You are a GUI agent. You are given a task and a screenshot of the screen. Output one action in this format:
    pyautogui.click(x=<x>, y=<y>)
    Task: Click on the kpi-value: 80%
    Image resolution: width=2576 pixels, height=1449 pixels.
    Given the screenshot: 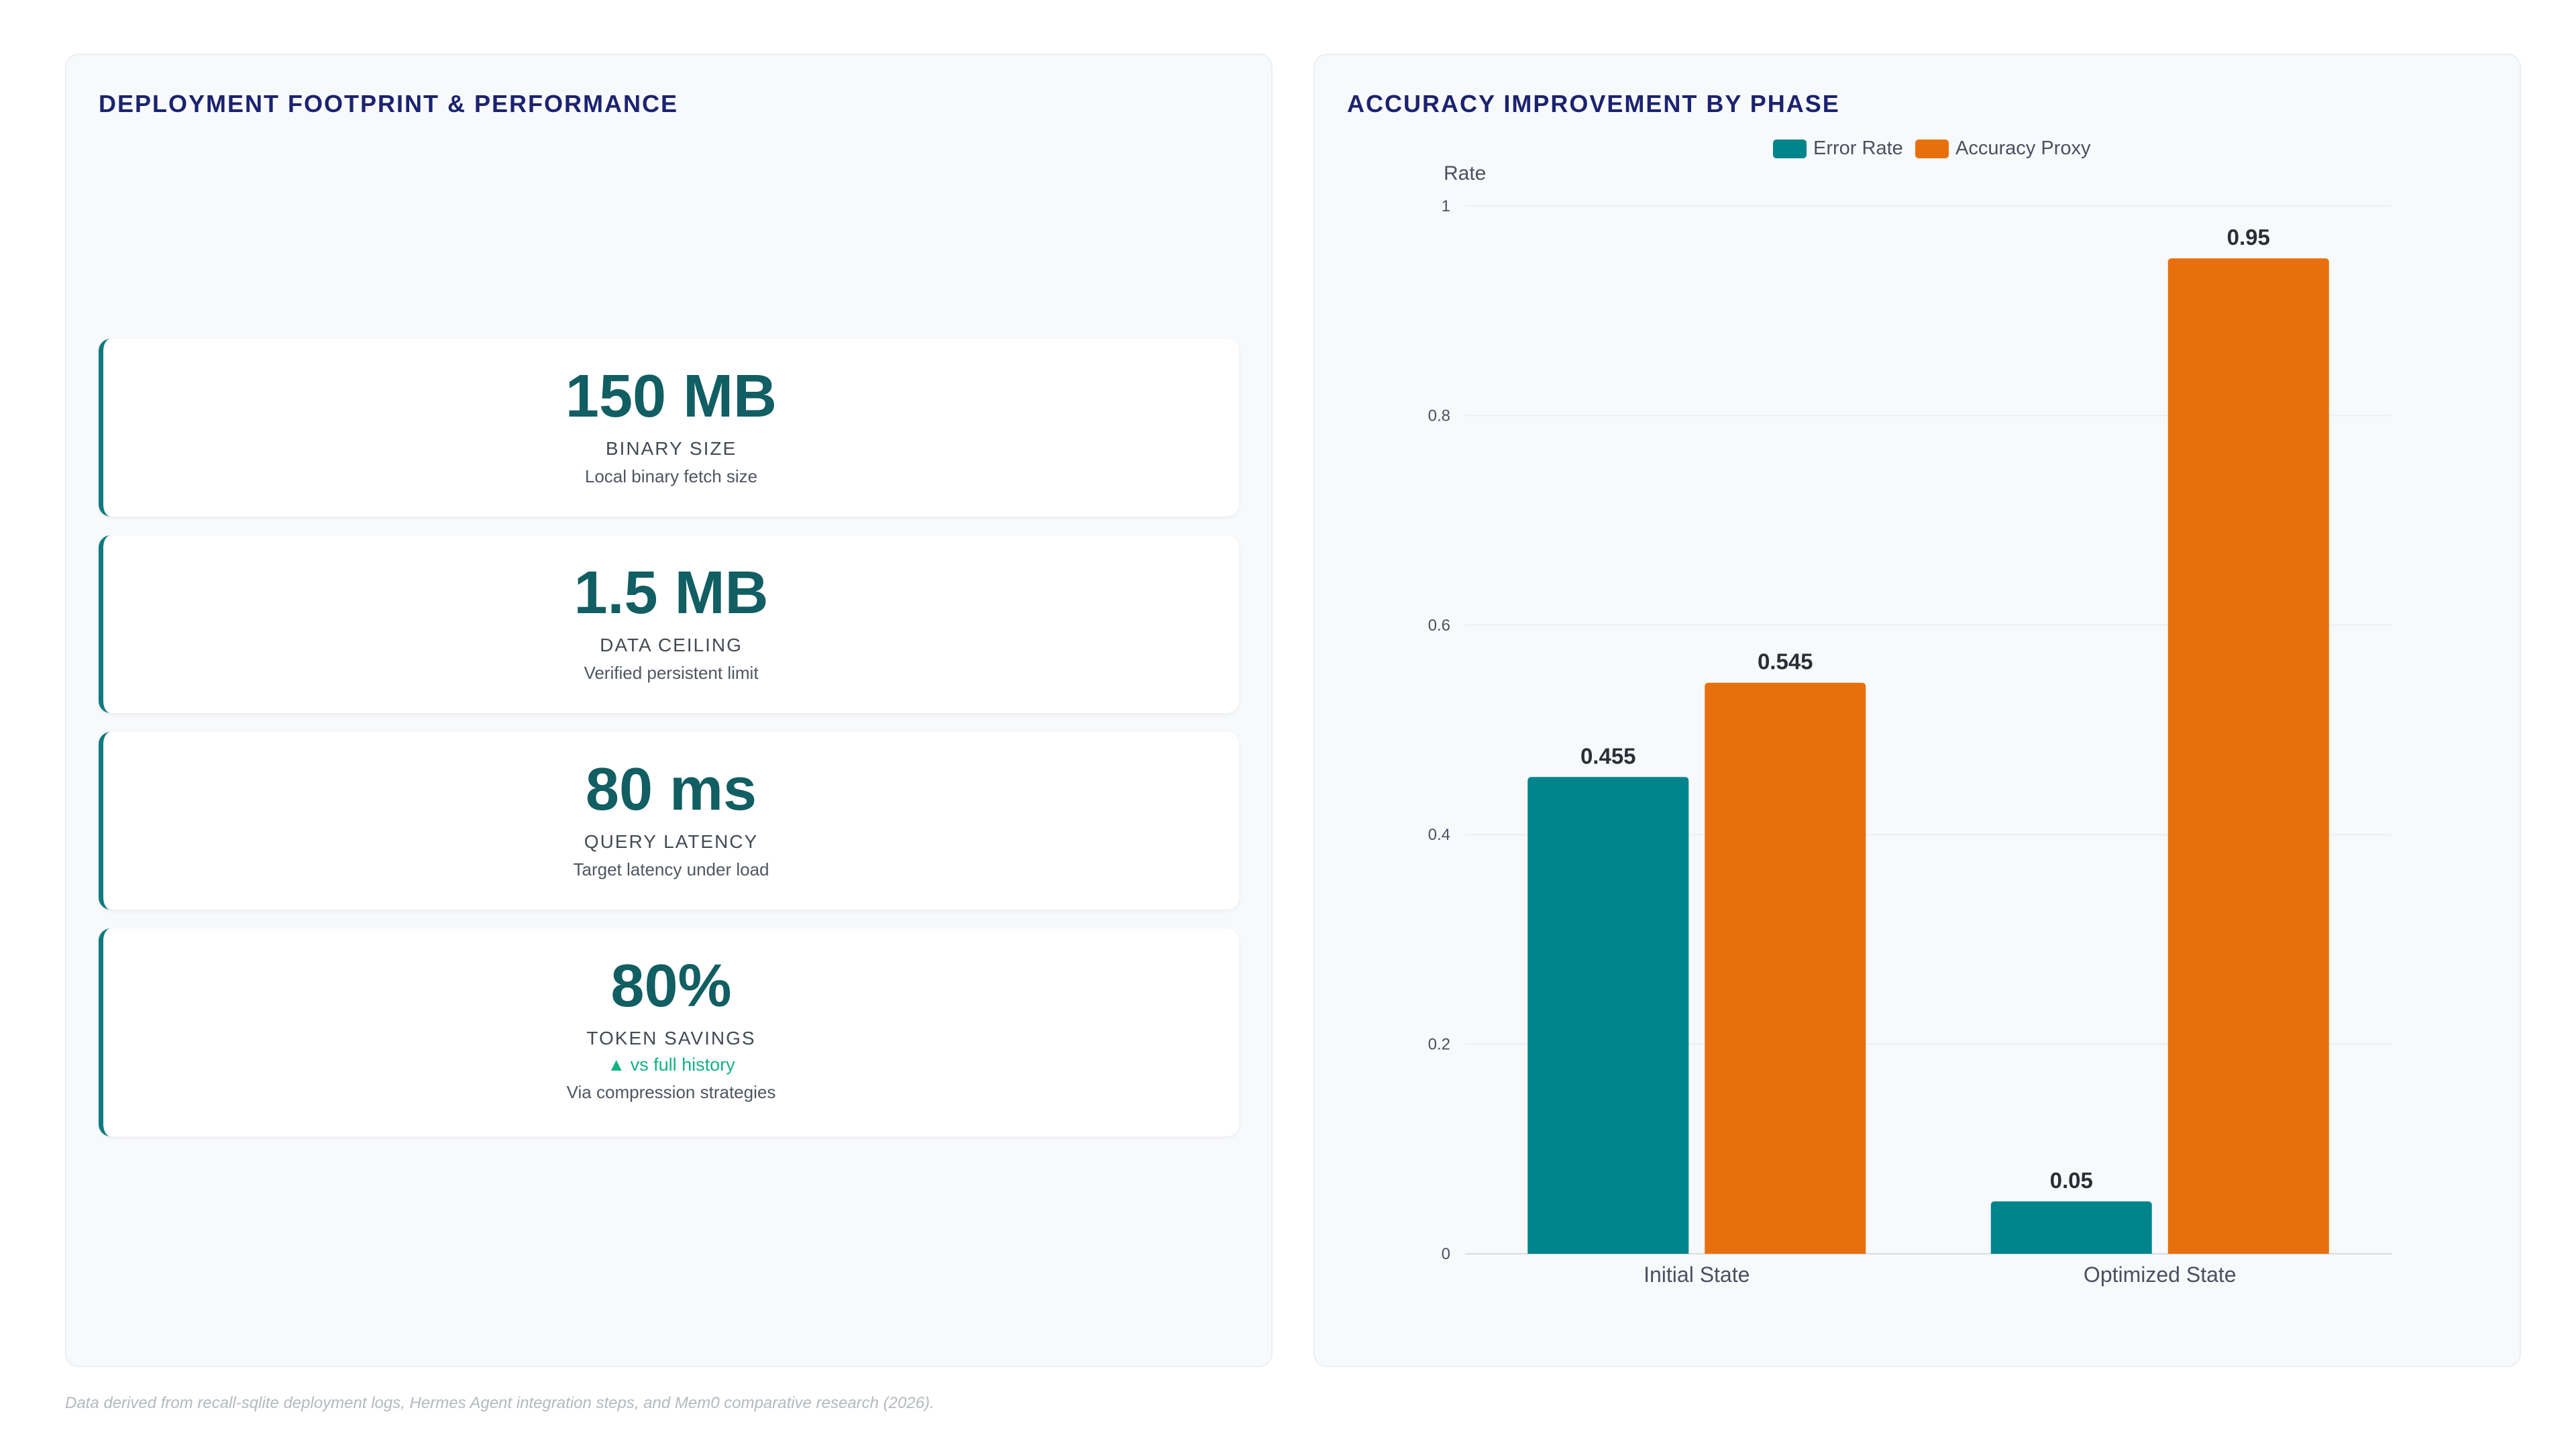 What is the action you would take?
    pyautogui.click(x=671, y=986)
    